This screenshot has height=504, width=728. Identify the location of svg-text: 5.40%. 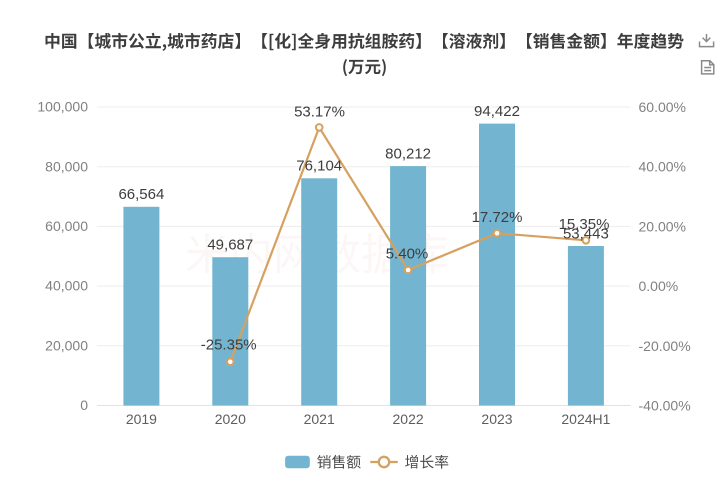
(407, 254).